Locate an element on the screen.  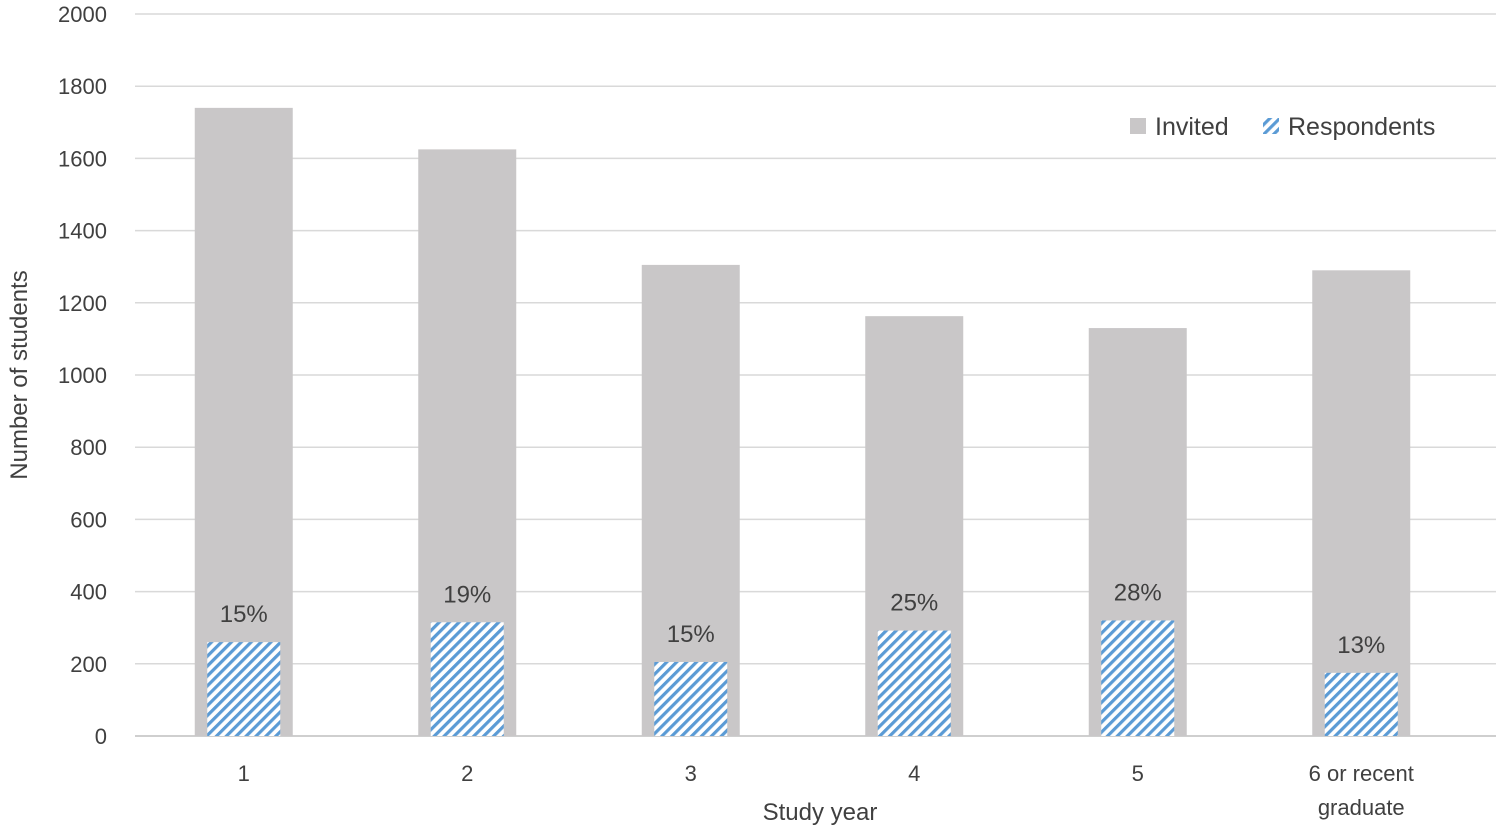
legend-swatch-respondents is located at coordinates (1271, 126).